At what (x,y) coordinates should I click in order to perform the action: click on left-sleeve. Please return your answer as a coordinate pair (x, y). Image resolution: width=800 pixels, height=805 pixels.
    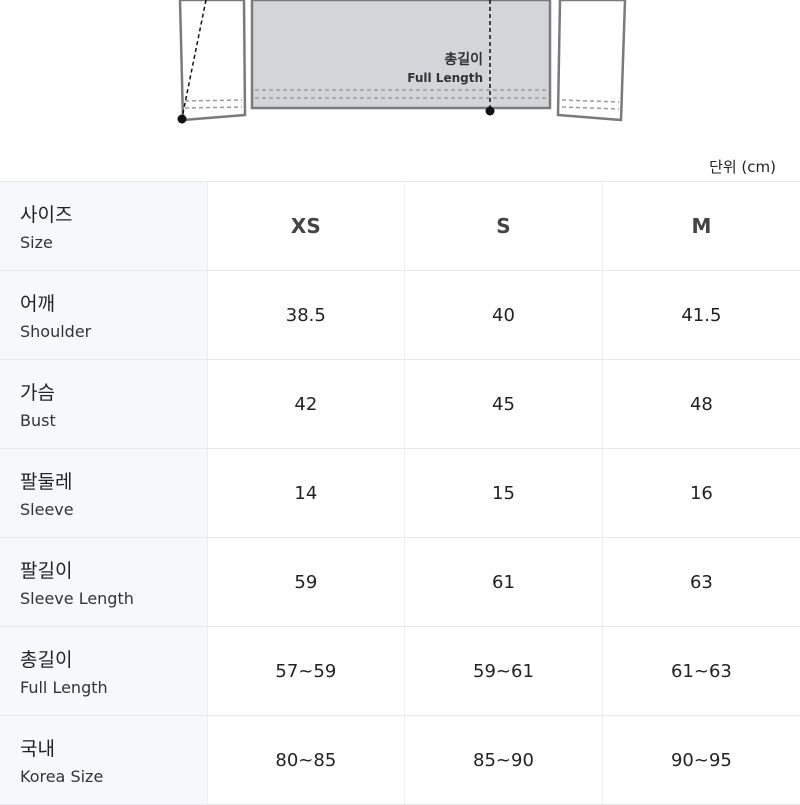
    Looking at the image, I should click on (212, 61).